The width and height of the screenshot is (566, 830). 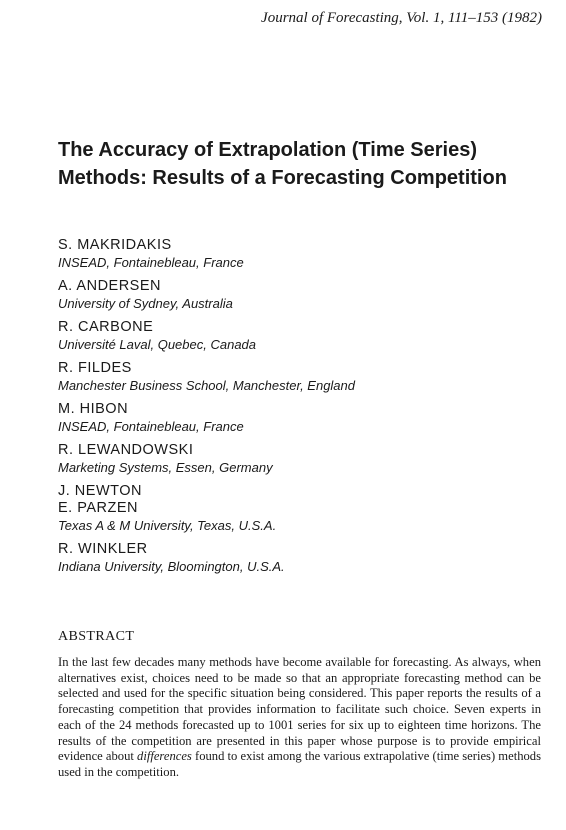 What do you see at coordinates (103, 549) in the screenshot?
I see `author-name: R. WINKLER` at bounding box center [103, 549].